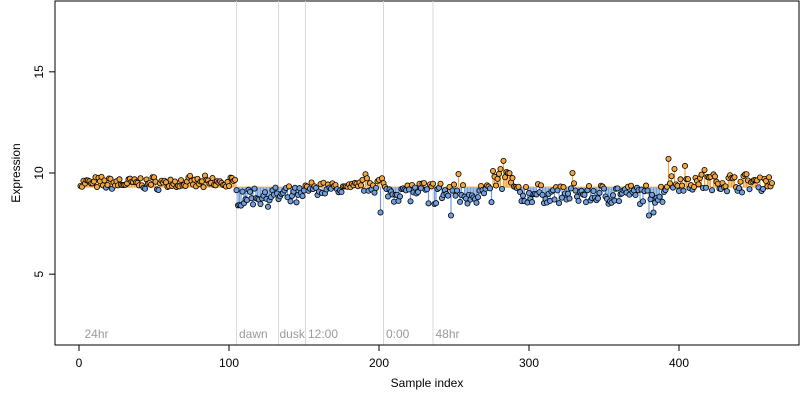 This screenshot has width=800, height=400. Describe the element at coordinates (448, 334) in the screenshot. I see `annotation-label: 48hr` at that location.